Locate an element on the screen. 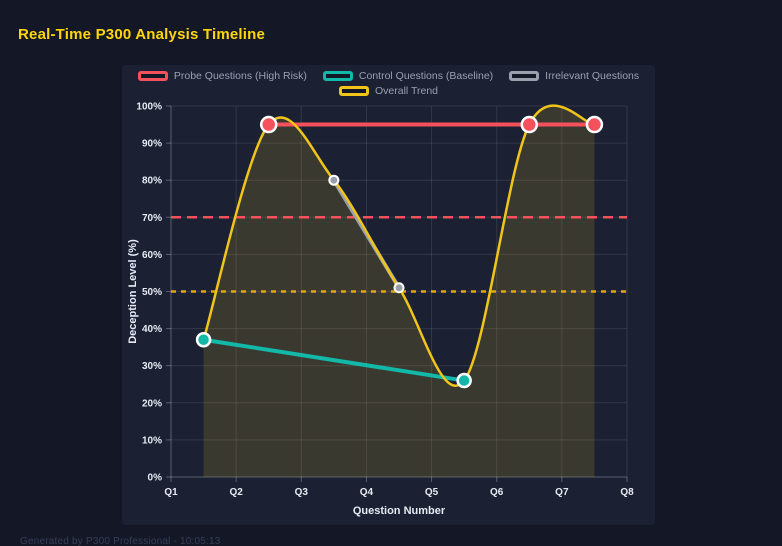 This screenshot has height=546, width=782. y-tick-label: 0% is located at coordinates (155, 478).